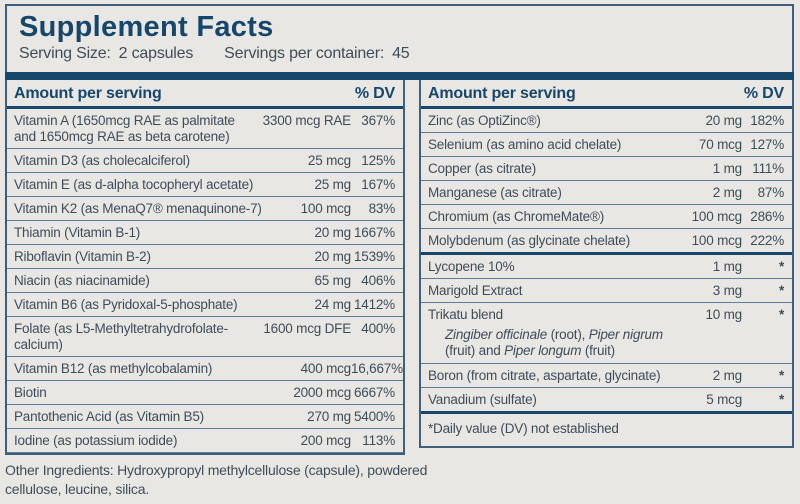 The width and height of the screenshot is (800, 504). What do you see at coordinates (378, 120) in the screenshot?
I see `nutrient-dv: 367%` at bounding box center [378, 120].